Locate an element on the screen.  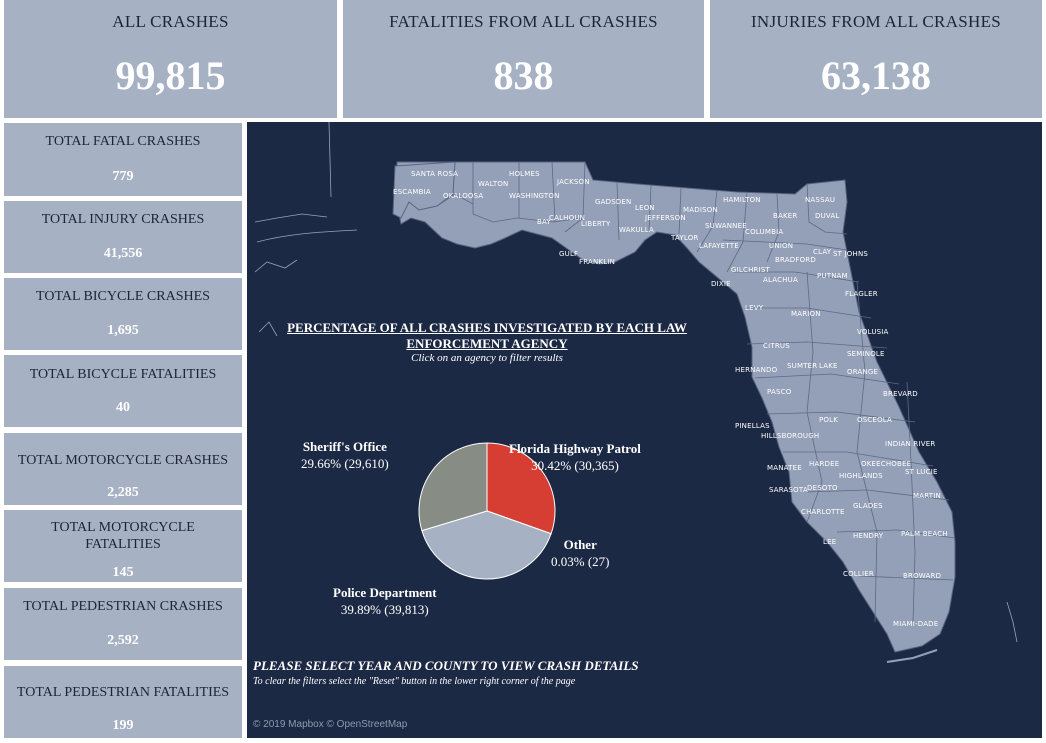
county-label-st-lucie: ST LUCIE is located at coordinates (921, 472).